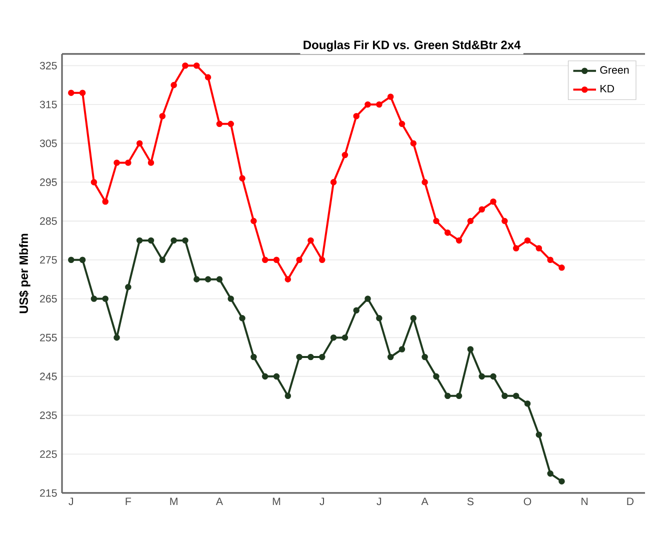 The image size is (650, 538). Describe the element at coordinates (48, 493) in the screenshot. I see `y-tick-label: 215` at that location.